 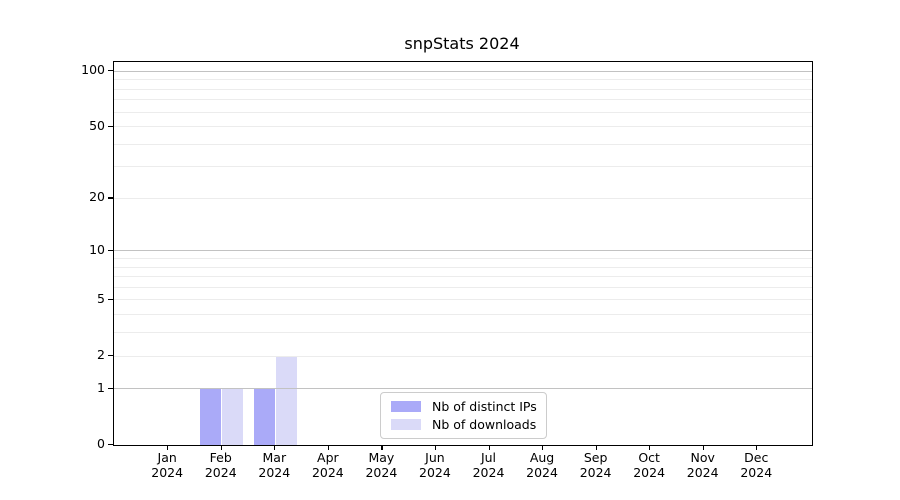 I want to click on x-tick-jun, so click(x=435, y=447).